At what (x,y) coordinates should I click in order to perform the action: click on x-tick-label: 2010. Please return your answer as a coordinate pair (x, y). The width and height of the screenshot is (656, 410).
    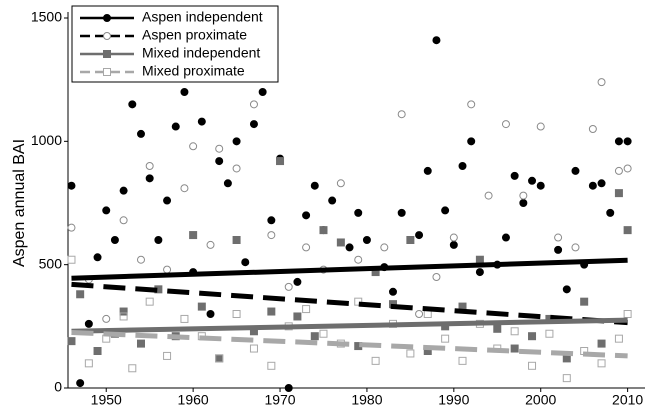
    Looking at the image, I should click on (627, 400).